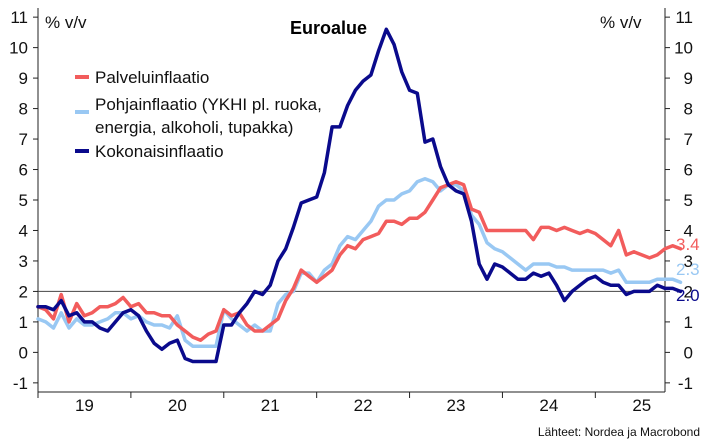 Image resolution: width=710 pixels, height=448 pixels. Describe the element at coordinates (619, 432) in the screenshot. I see `source-note: Lähteet: Nordea ja Macrobond` at that location.